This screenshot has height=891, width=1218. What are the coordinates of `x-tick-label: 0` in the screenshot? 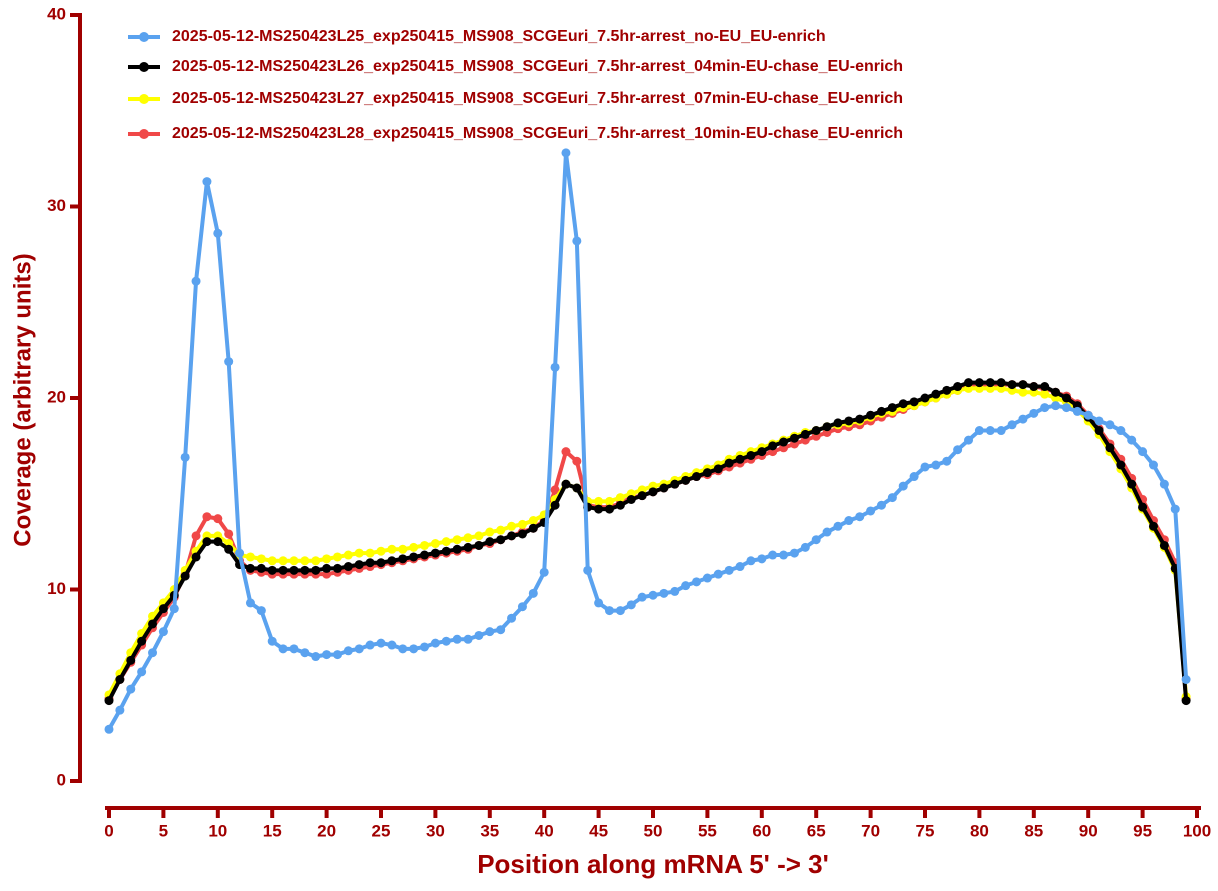 It's located at (108, 830).